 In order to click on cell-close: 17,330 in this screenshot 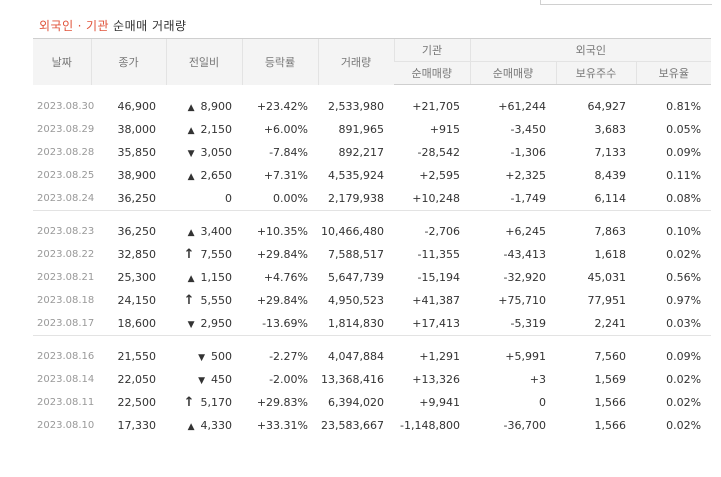, I will do `click(137, 425)`.